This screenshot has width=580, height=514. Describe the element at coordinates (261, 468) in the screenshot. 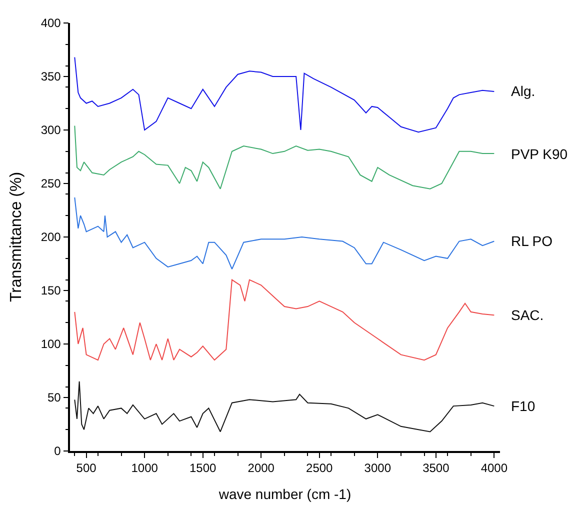

I see `x-tick-label: 2000` at that location.